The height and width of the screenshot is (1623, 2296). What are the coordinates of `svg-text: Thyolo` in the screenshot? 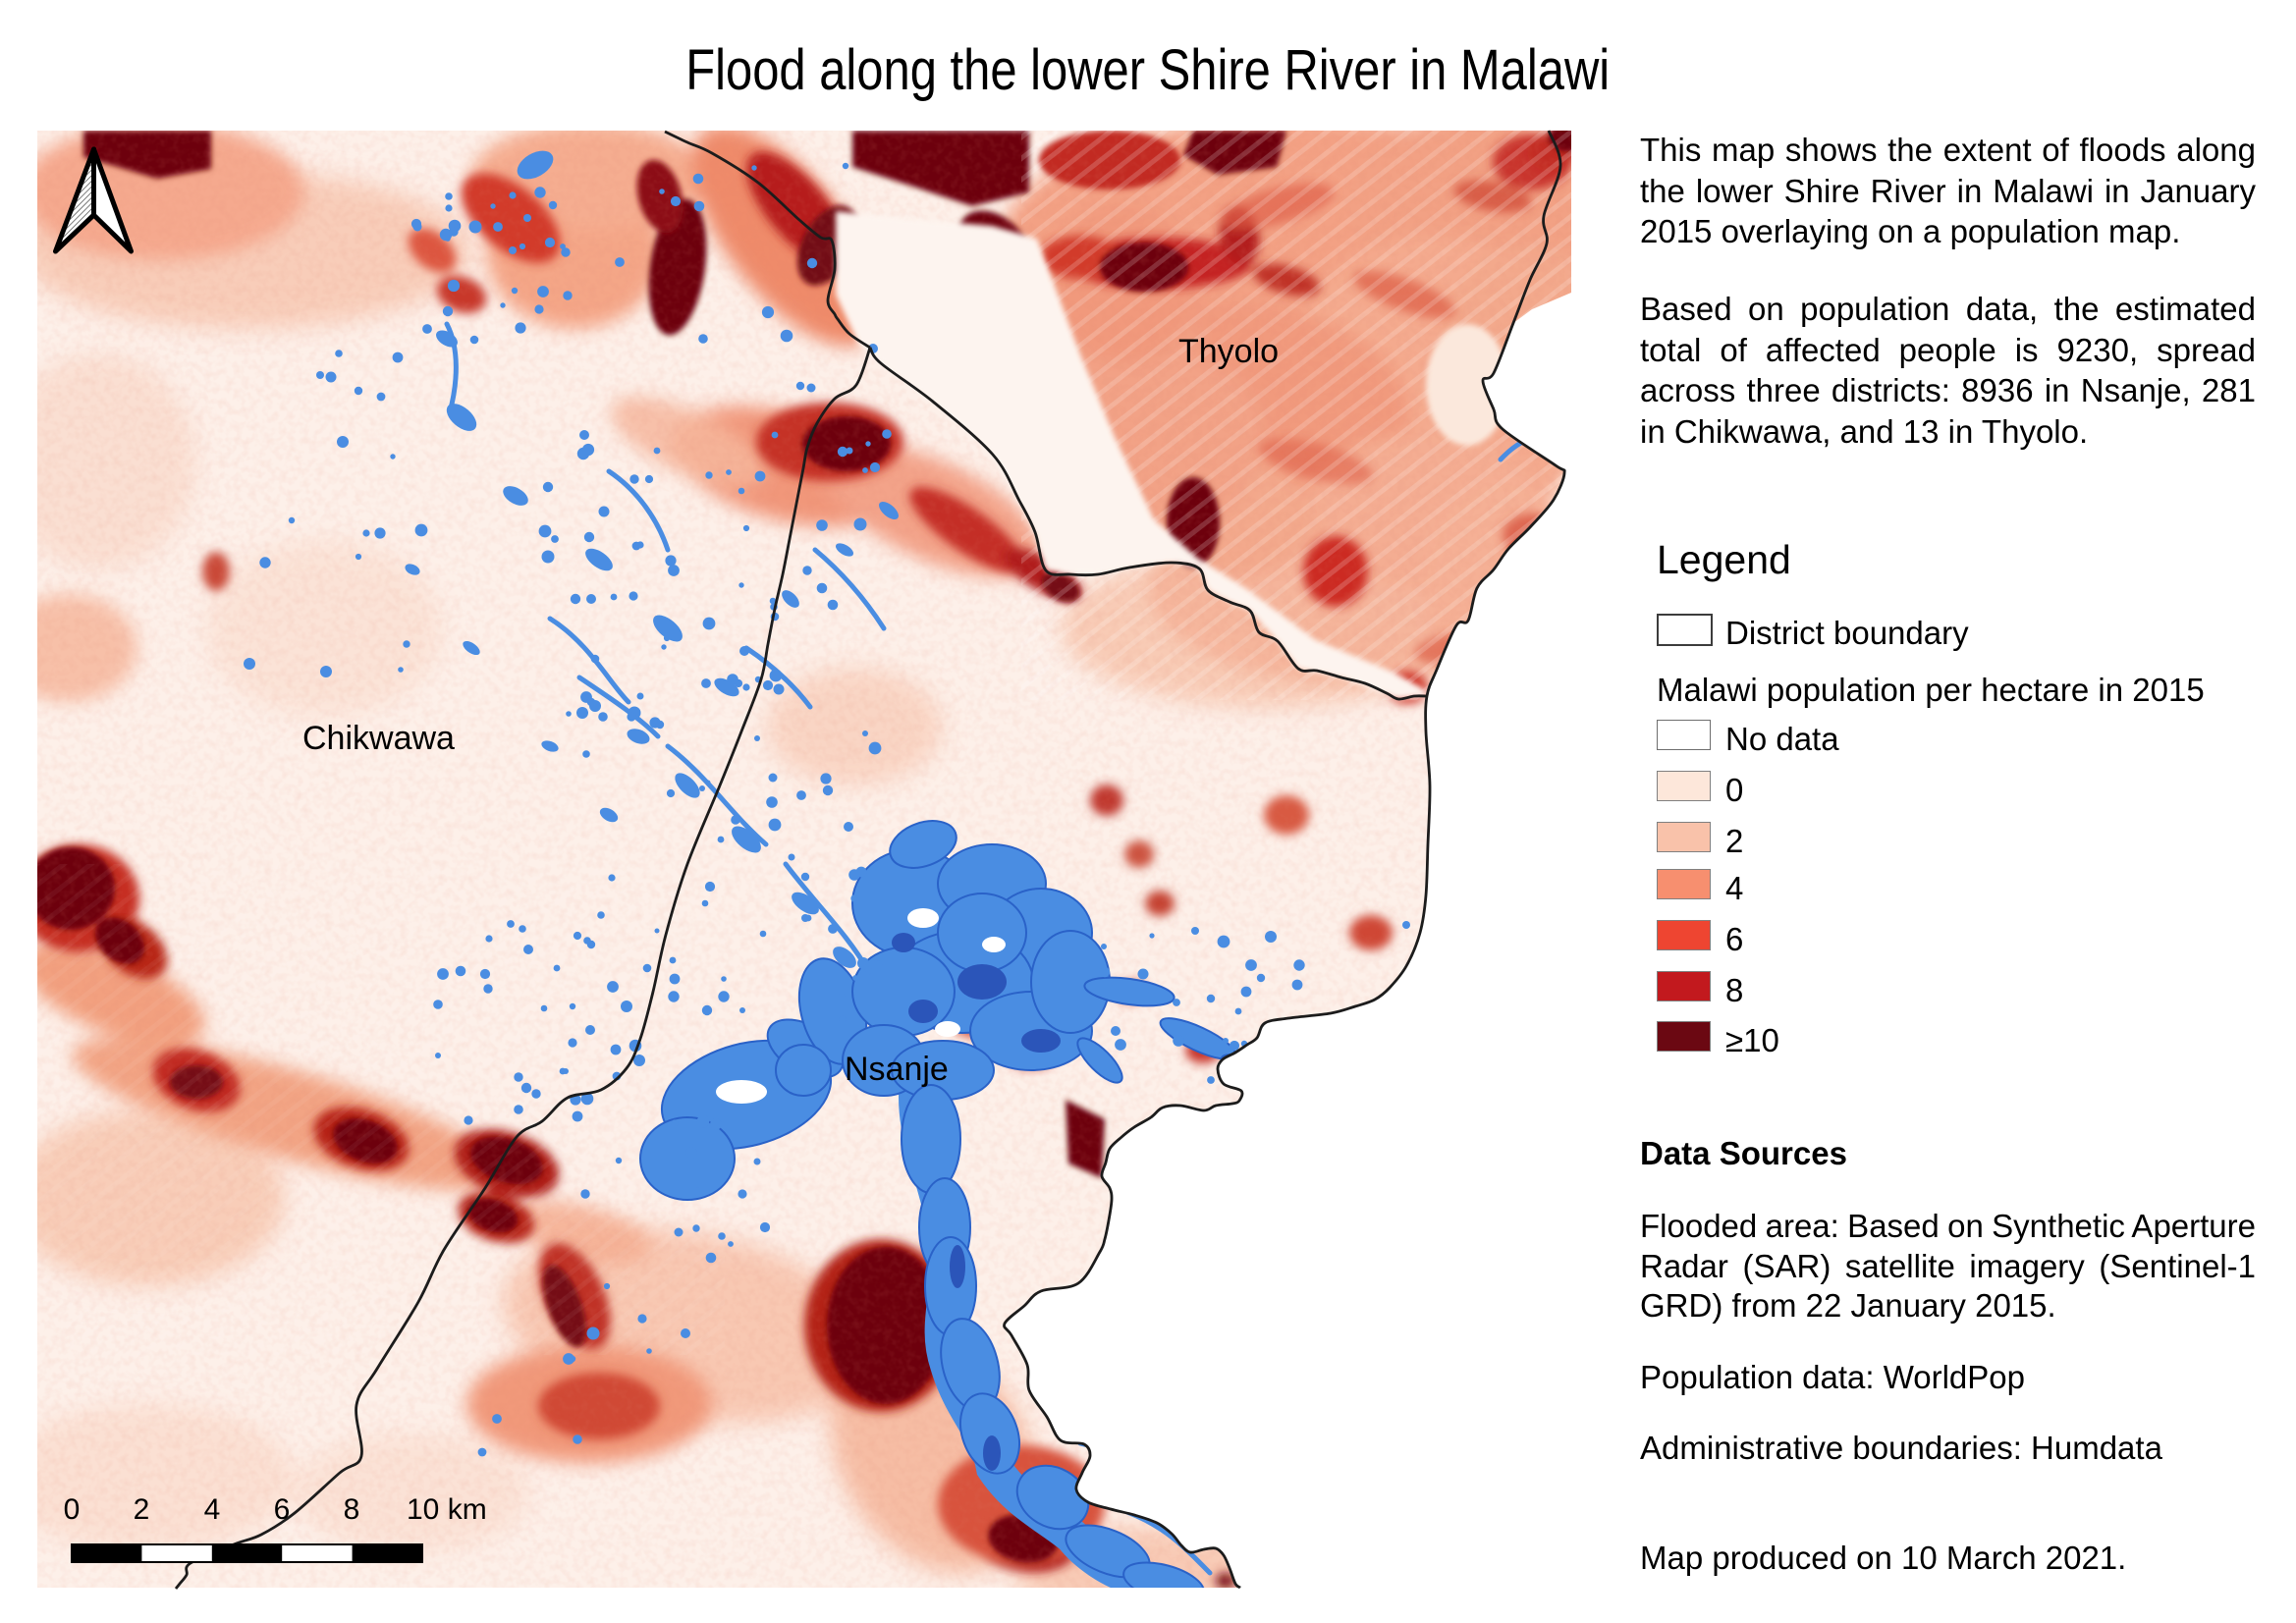 It's located at (1228, 351).